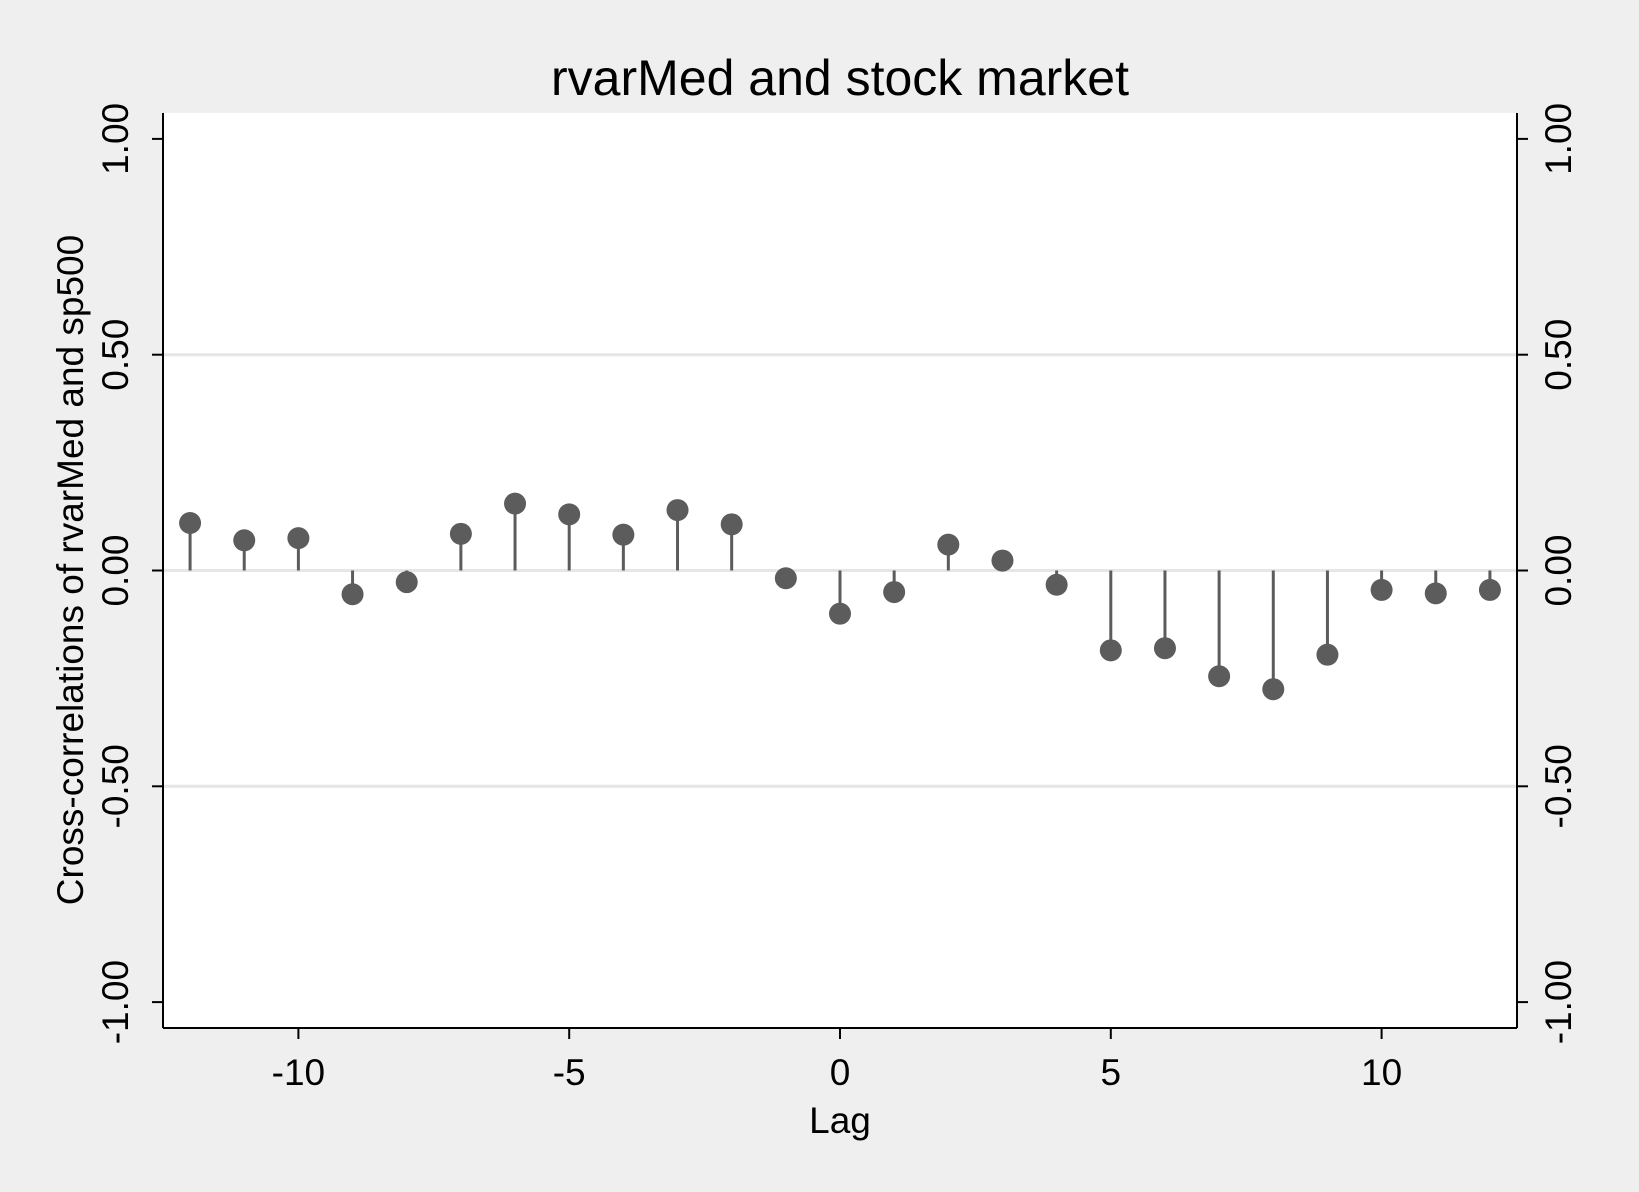 This screenshot has width=1639, height=1192. What do you see at coordinates (1558, 355) in the screenshot?
I see `y-tick-label-right: 0.50` at bounding box center [1558, 355].